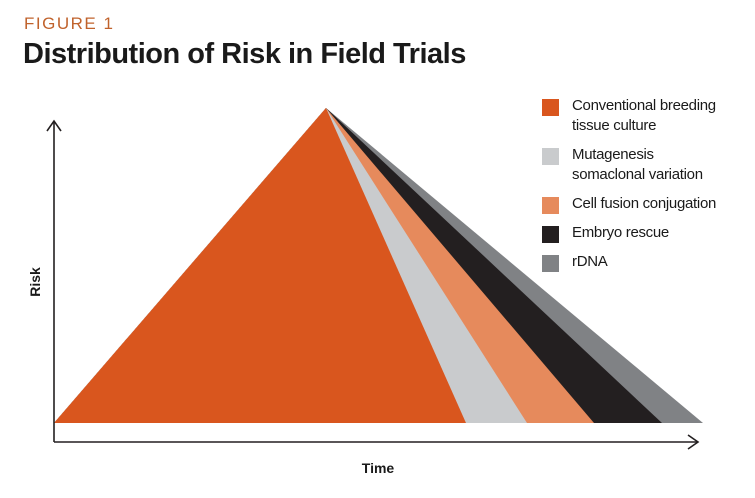 This screenshot has width=755, height=498. What do you see at coordinates (644, 116) in the screenshot?
I see `legend-item-conventional-breeding: Conventional breeding tissue culture` at bounding box center [644, 116].